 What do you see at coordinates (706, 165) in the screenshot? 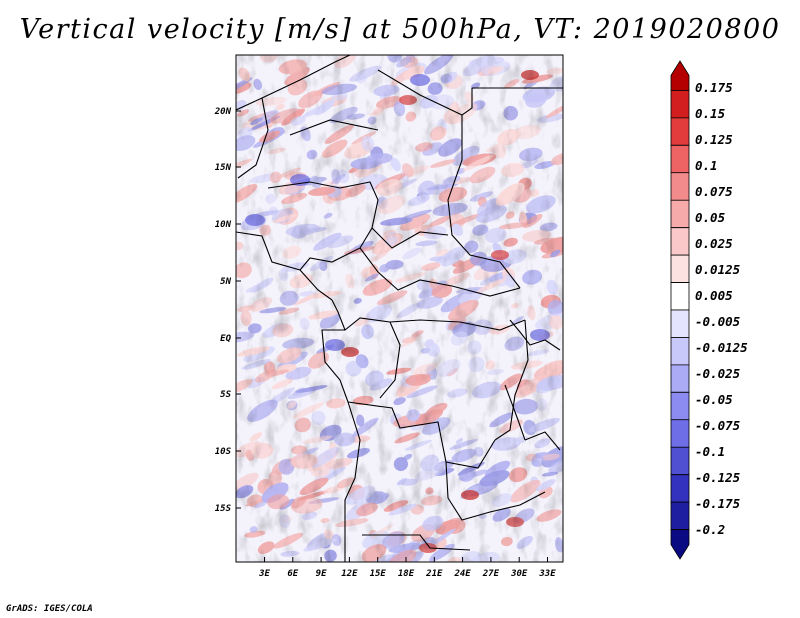
I see `colorbar-label: 0.1` at bounding box center [706, 165].